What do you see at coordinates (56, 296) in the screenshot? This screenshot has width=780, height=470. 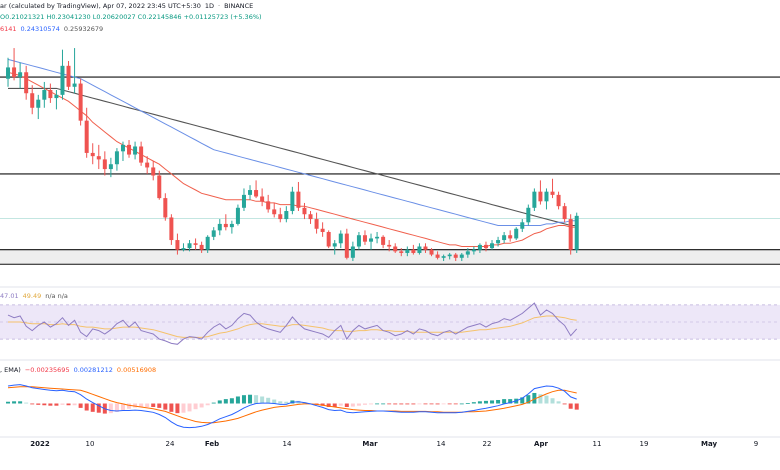 I see `rsi-na: n/a n/a` at bounding box center [56, 296].